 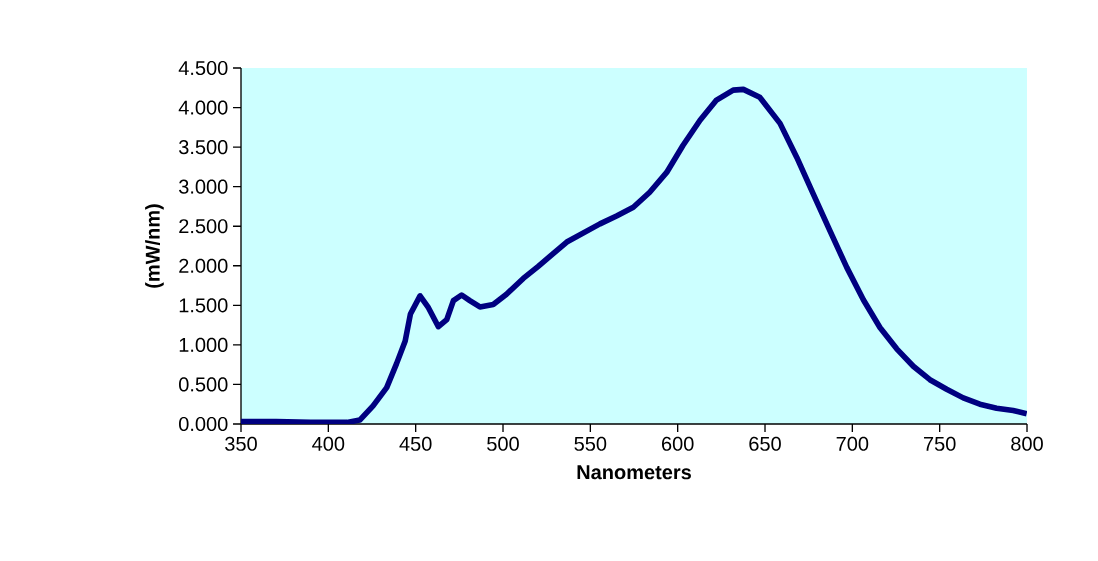 What do you see at coordinates (634, 472) in the screenshot?
I see `x-axis-title: Nanometers` at bounding box center [634, 472].